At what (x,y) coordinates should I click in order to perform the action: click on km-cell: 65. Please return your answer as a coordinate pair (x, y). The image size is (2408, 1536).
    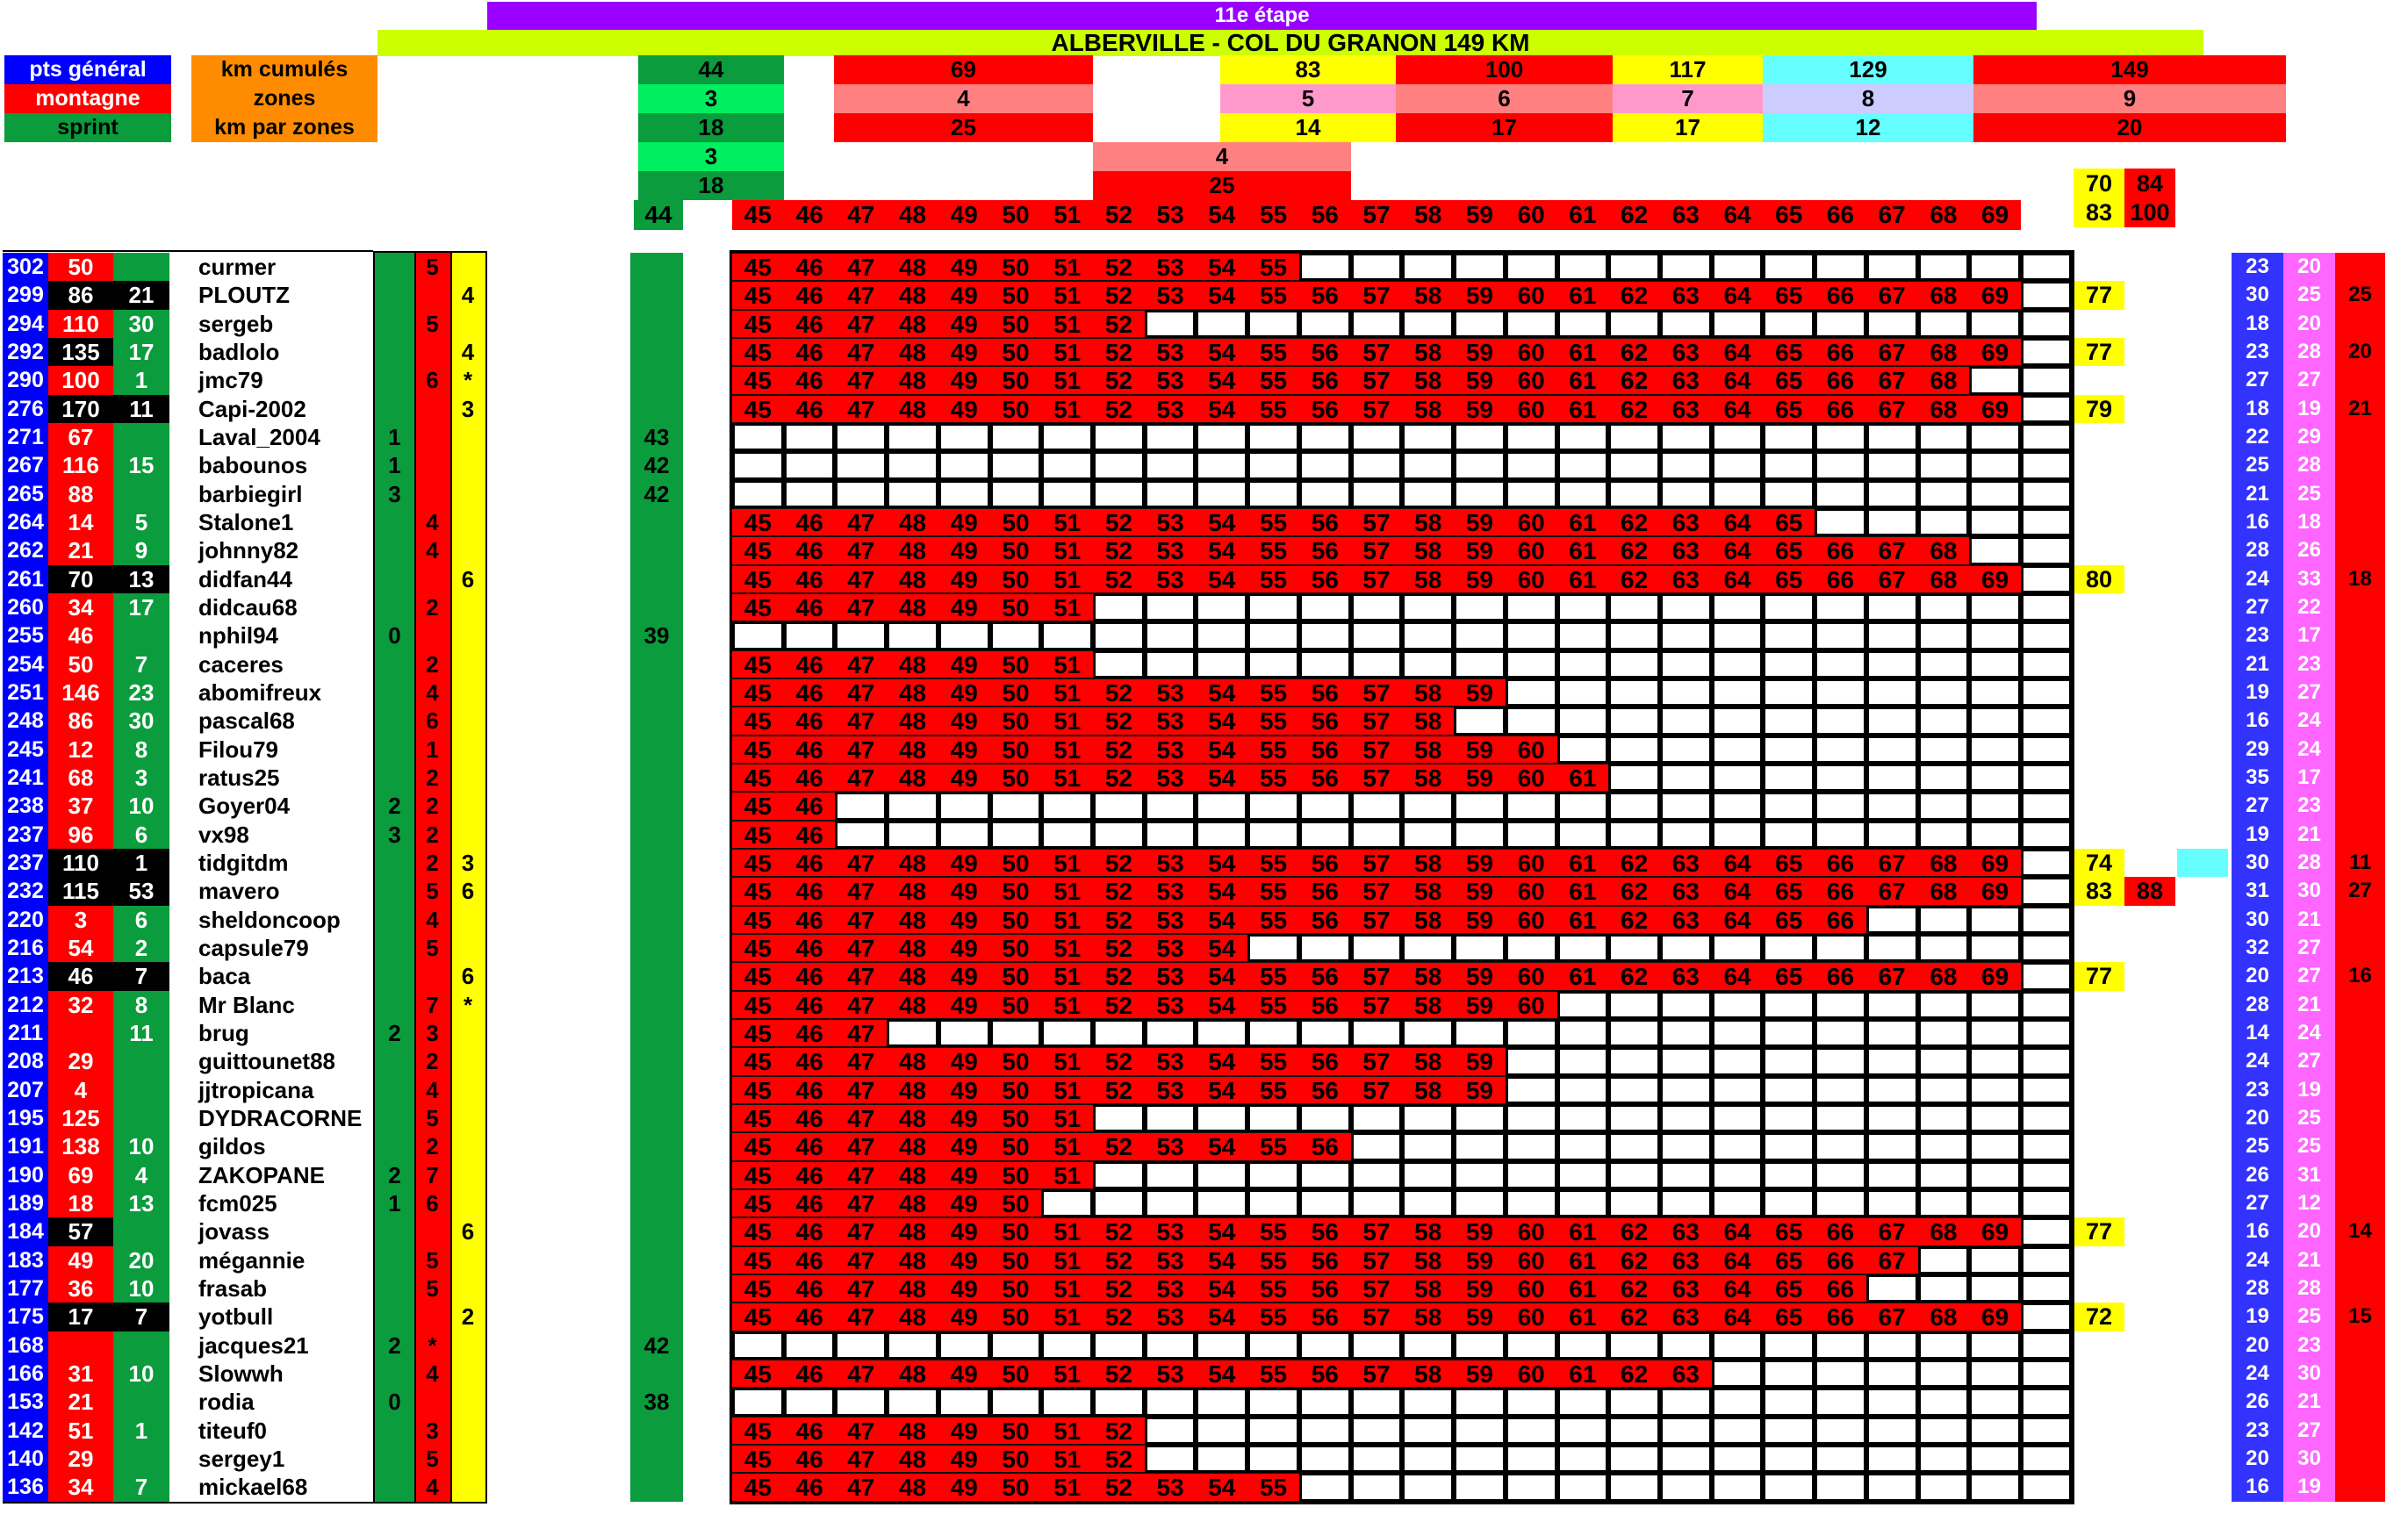
    Looking at the image, I should click on (1789, 380).